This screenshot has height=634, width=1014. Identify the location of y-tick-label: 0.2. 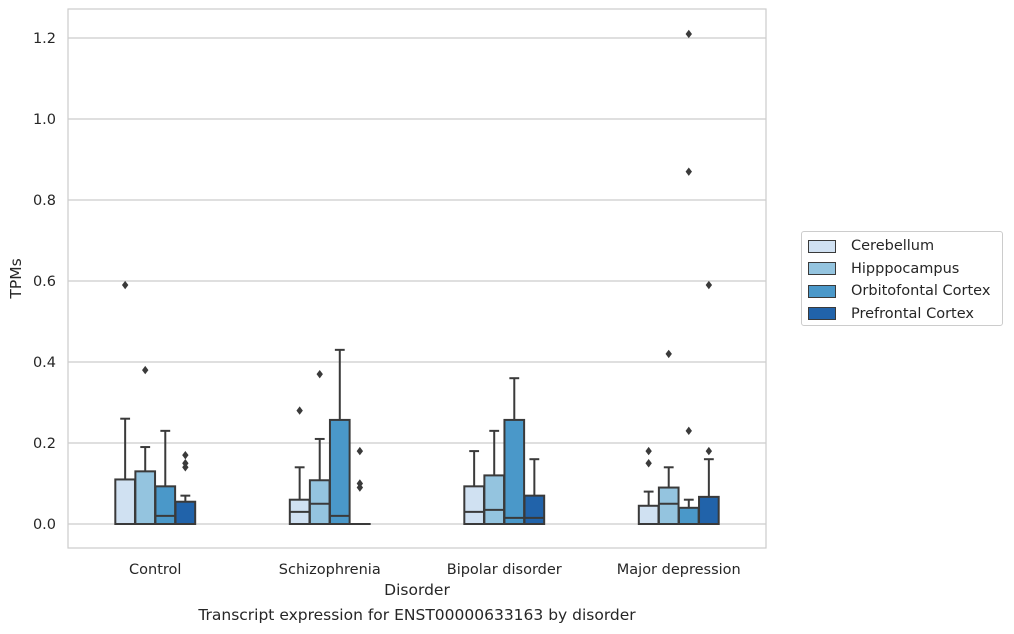
(44, 444).